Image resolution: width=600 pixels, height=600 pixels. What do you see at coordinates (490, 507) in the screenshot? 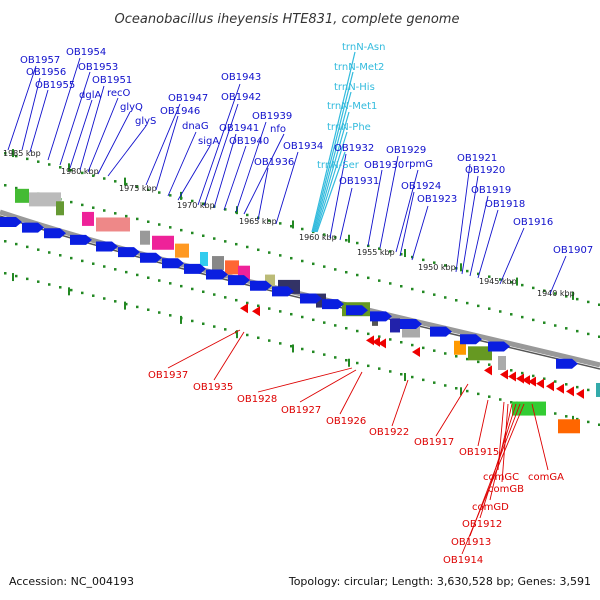
I see `gene-label: comGD` at bounding box center [490, 507].